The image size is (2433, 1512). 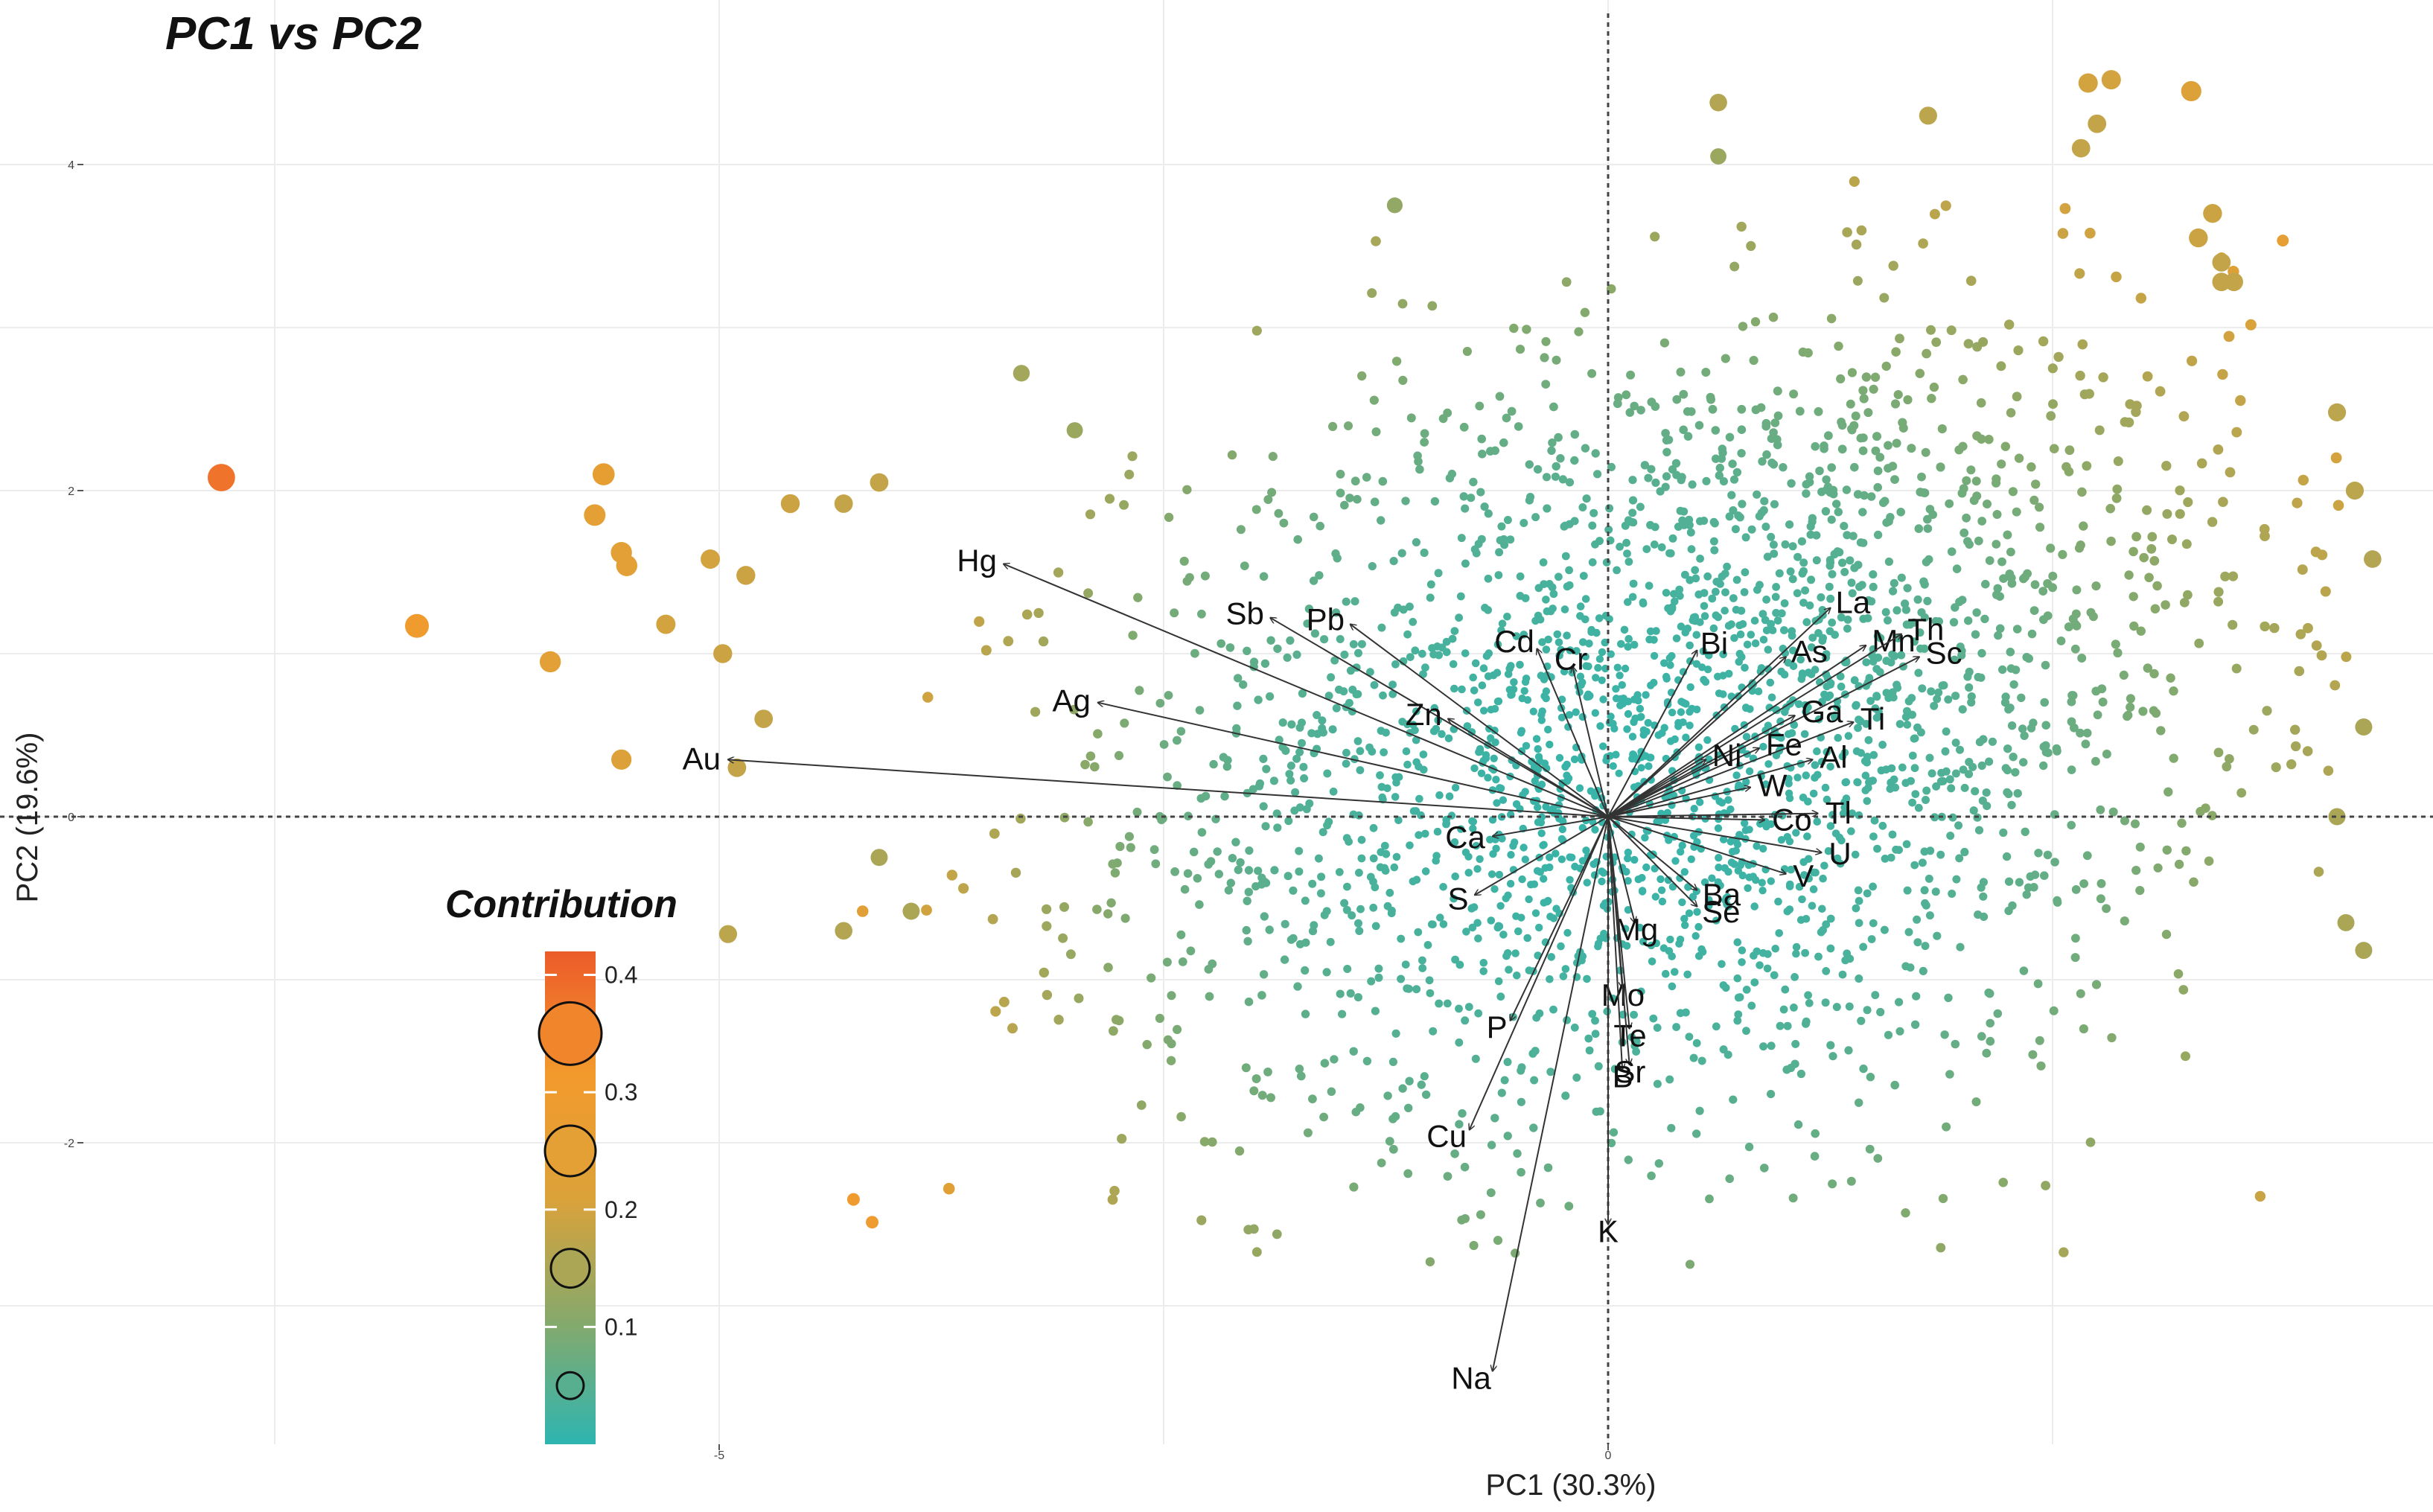 What do you see at coordinates (1353, 760) in the screenshot?
I see `loading-vector-ag` at bounding box center [1353, 760].